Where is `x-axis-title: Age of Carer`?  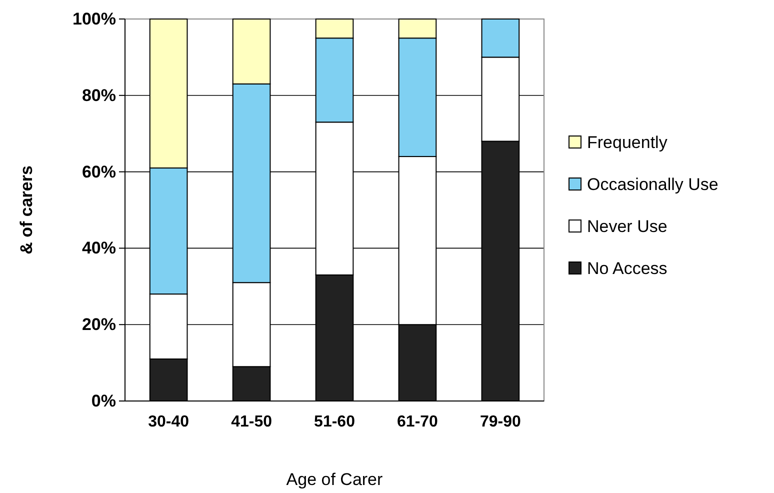 x-axis-title: Age of Carer is located at coordinates (335, 479).